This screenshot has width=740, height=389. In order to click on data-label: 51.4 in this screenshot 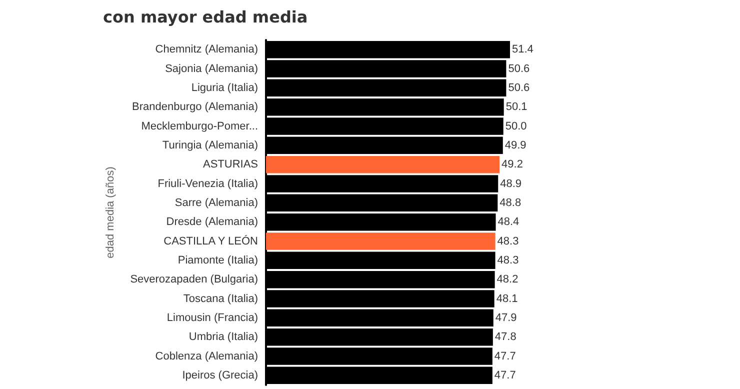, I will do `click(523, 50)`.